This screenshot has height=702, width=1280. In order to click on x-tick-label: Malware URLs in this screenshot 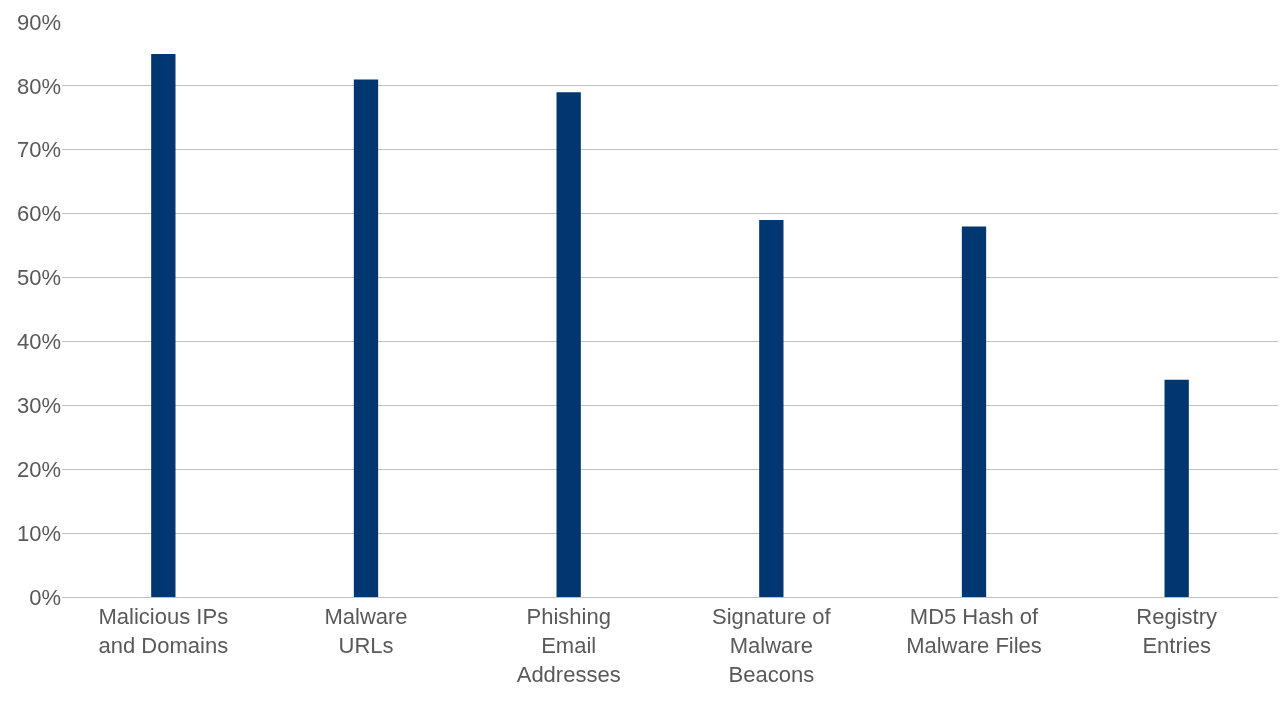, I will do `click(366, 631)`.